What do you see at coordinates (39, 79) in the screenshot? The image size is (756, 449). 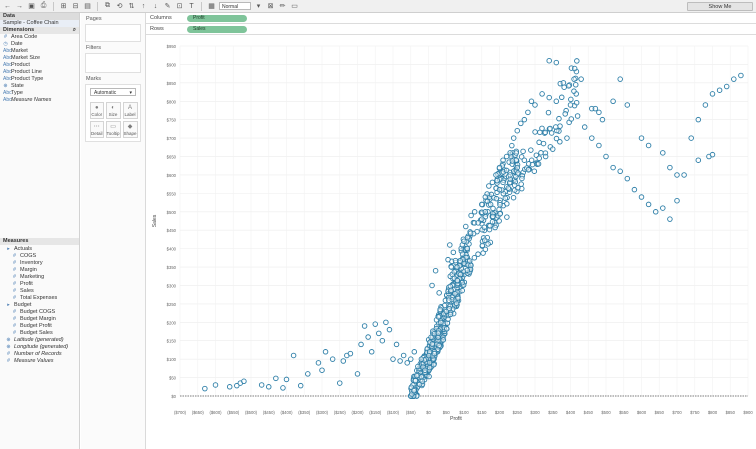 I see `dimension-item: Abc Product Type` at bounding box center [39, 79].